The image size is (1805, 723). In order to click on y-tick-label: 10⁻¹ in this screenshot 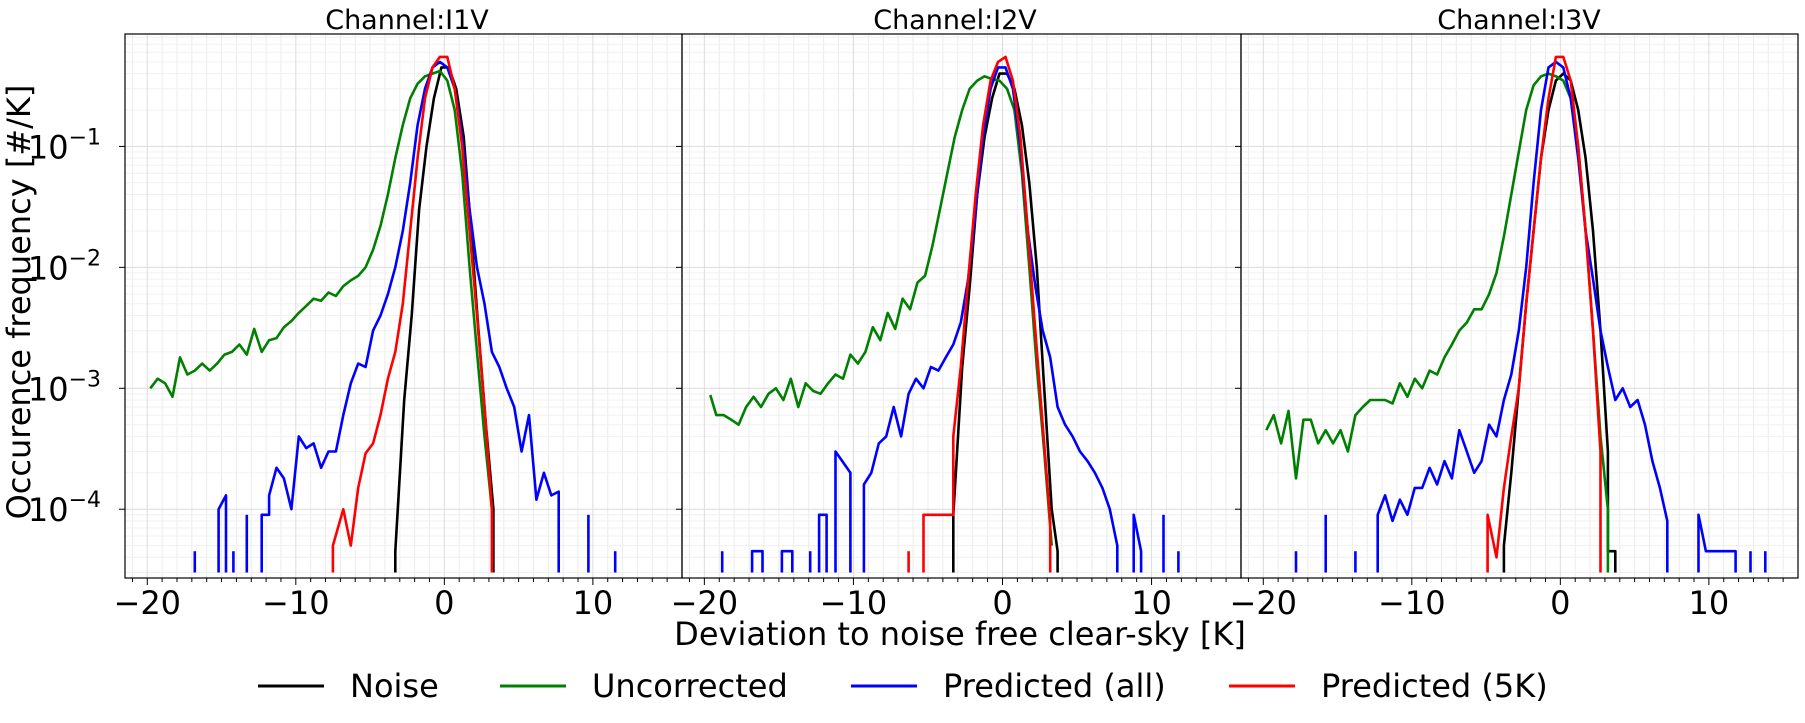, I will do `click(64, 145)`.